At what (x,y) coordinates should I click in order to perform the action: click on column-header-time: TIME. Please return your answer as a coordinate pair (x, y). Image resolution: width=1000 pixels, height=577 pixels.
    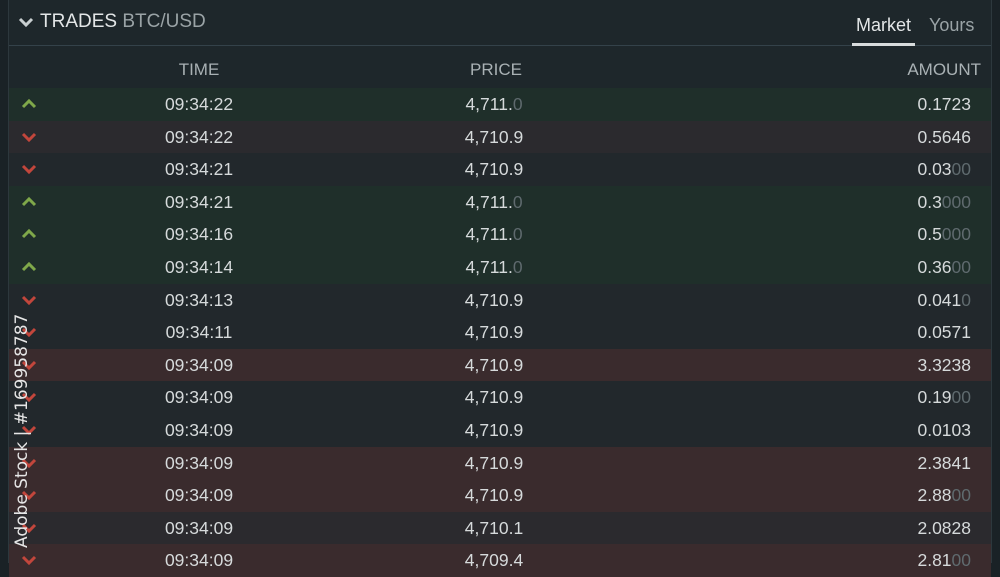
    Looking at the image, I should click on (199, 69).